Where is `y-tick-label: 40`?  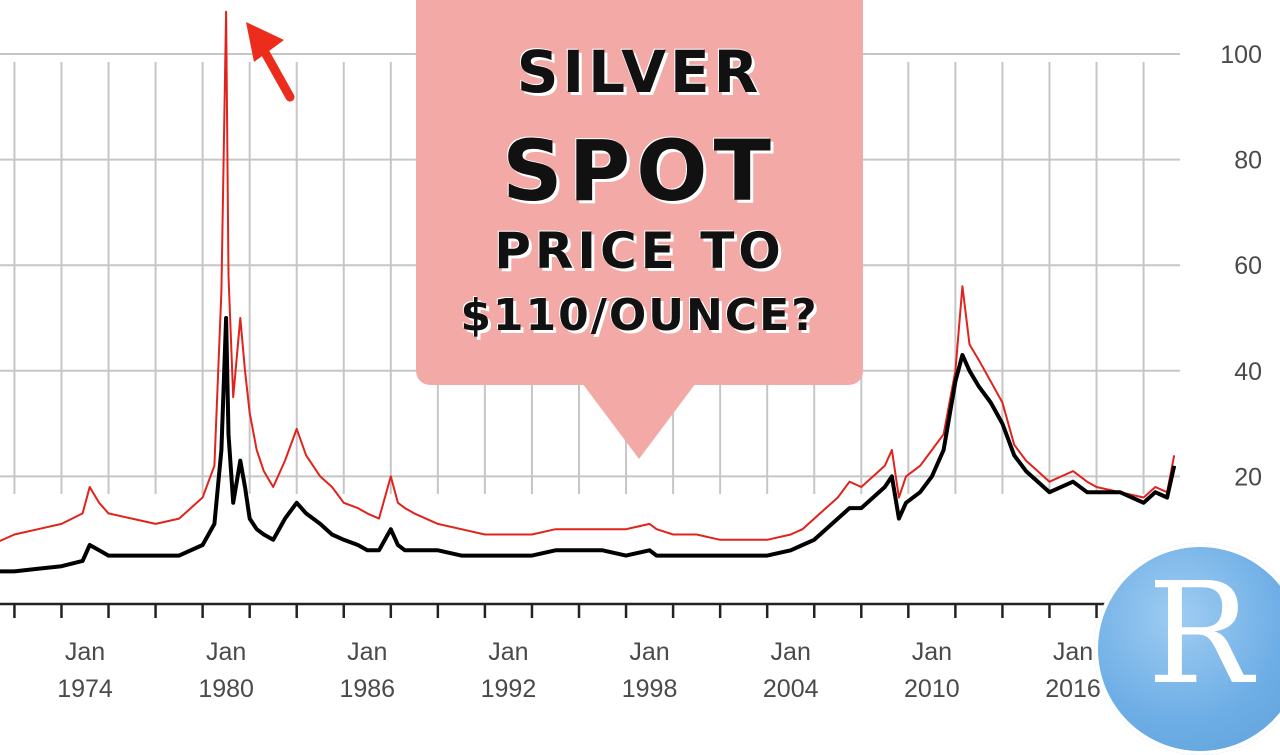
y-tick-label: 40 is located at coordinates (1248, 372).